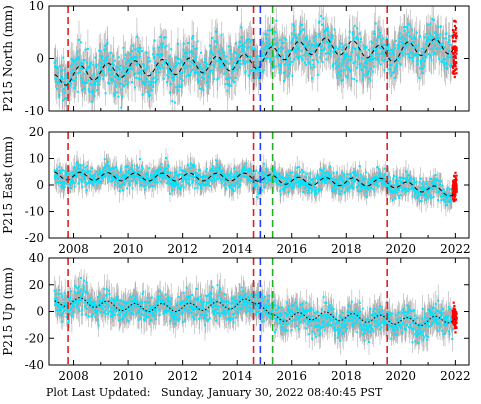 This screenshot has width=481, height=404. I want to click on last-updated-label: Plot Last Updated:, so click(98, 392).